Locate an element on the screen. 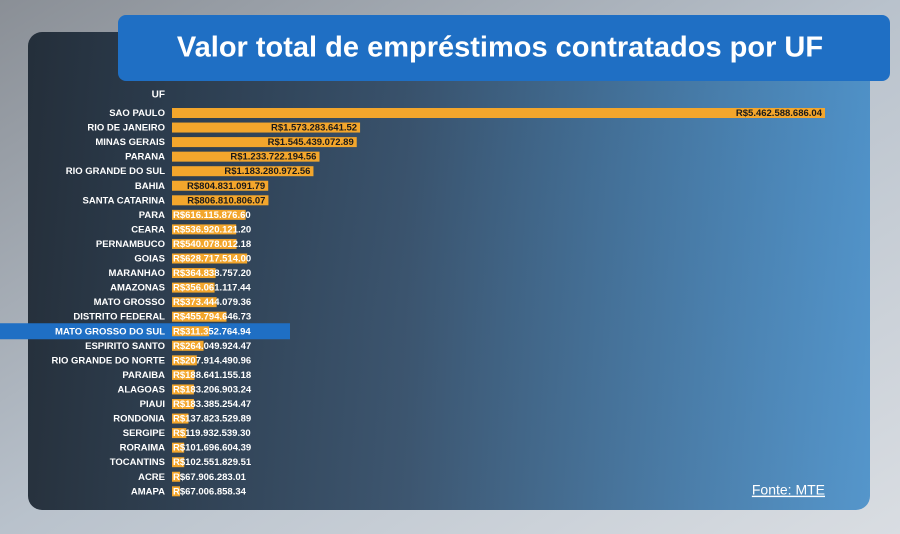 This screenshot has height=534, width=900. category-label: MARANHAO is located at coordinates (137, 273).